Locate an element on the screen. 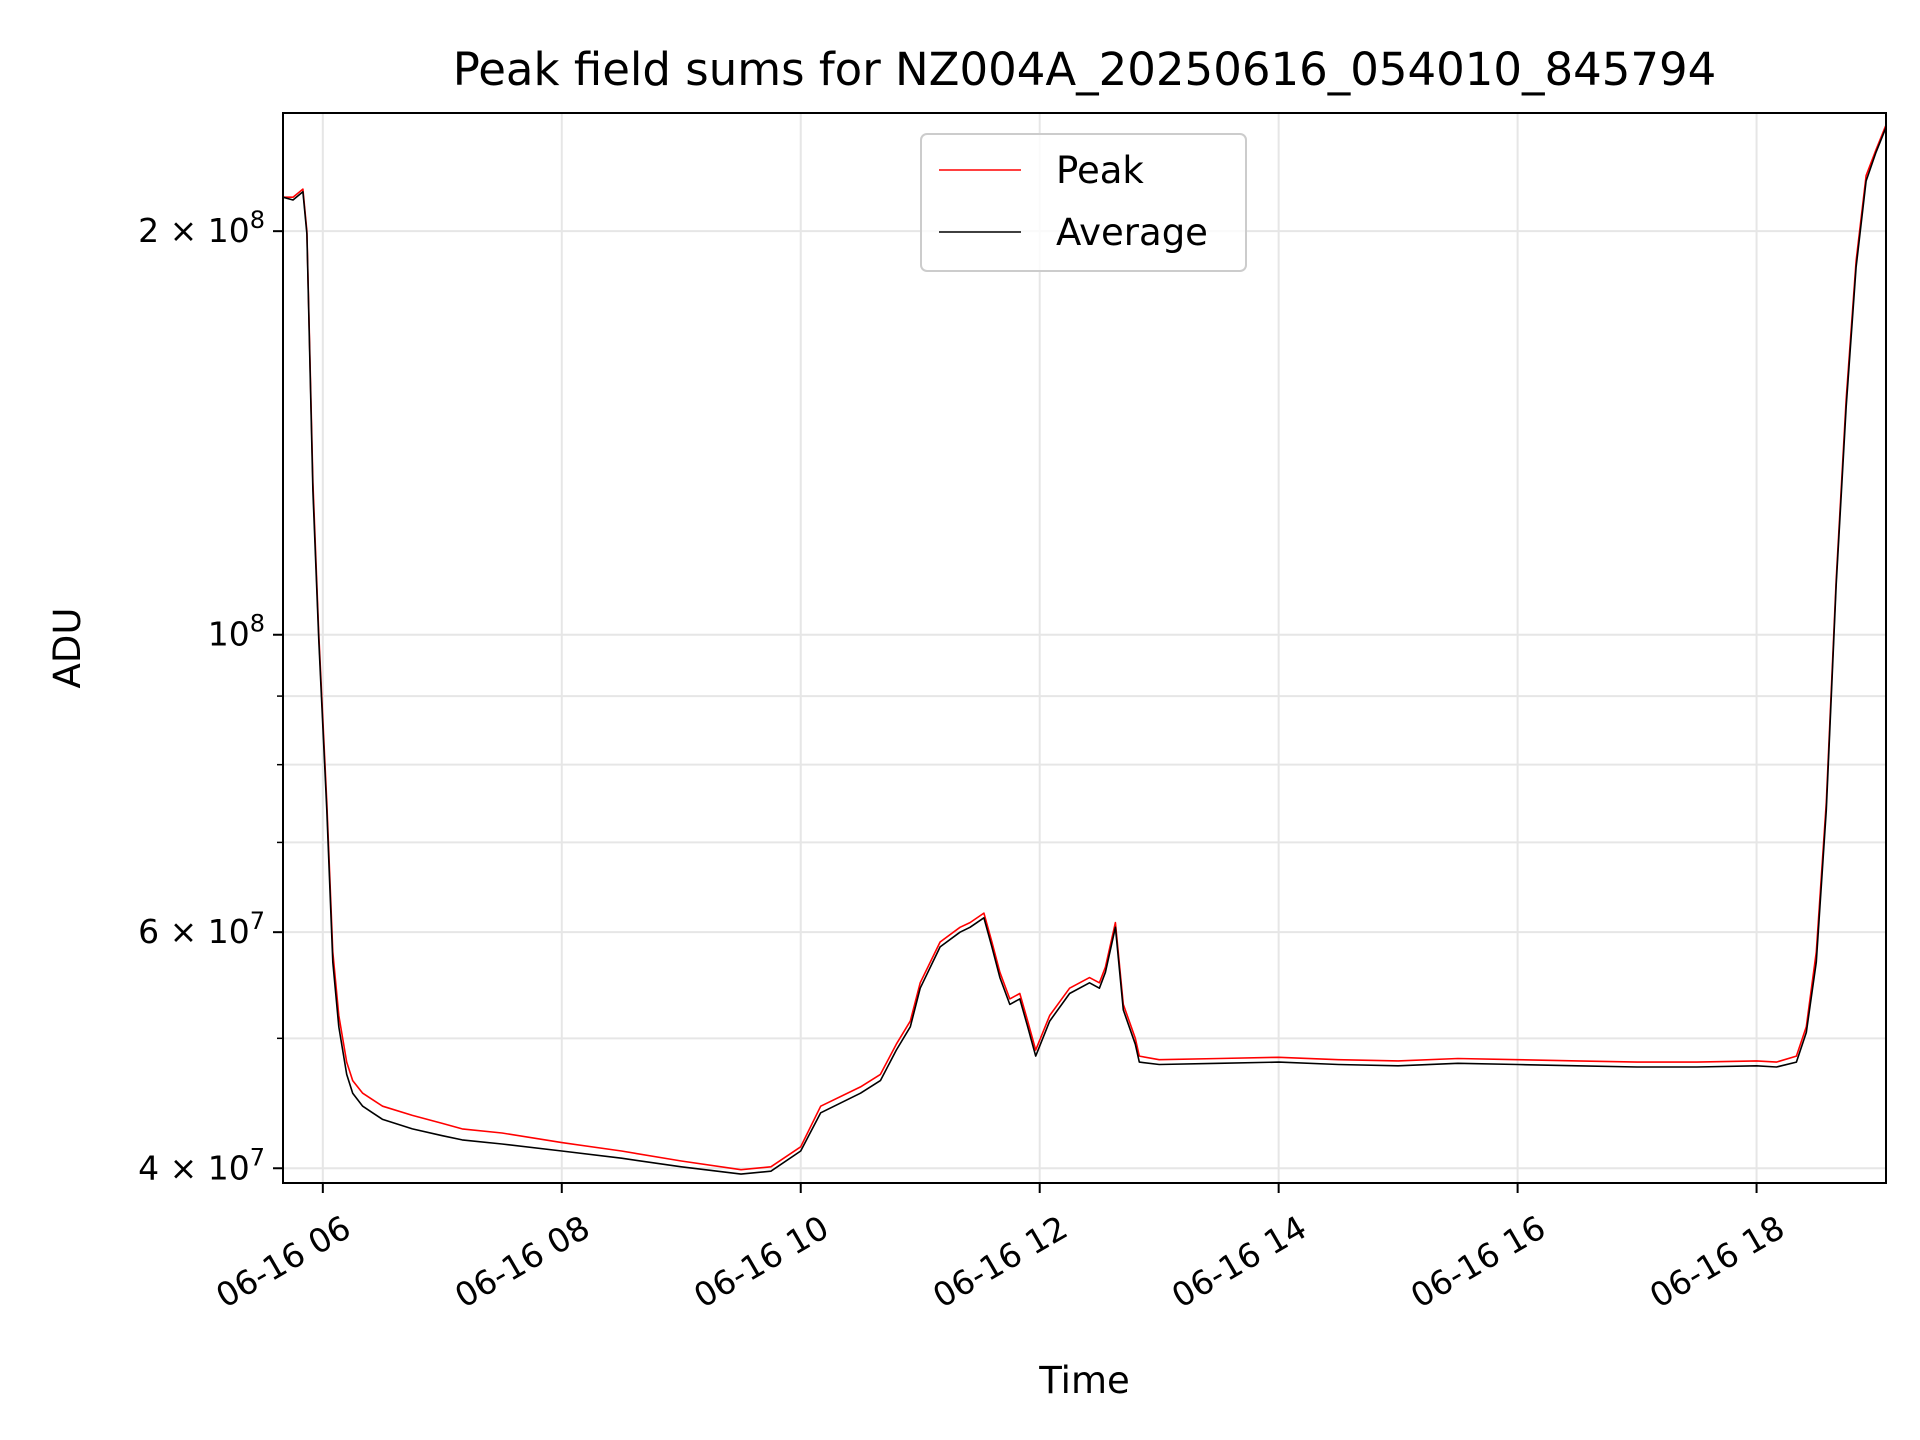  x-axis-title: Time is located at coordinates (1084, 1380).